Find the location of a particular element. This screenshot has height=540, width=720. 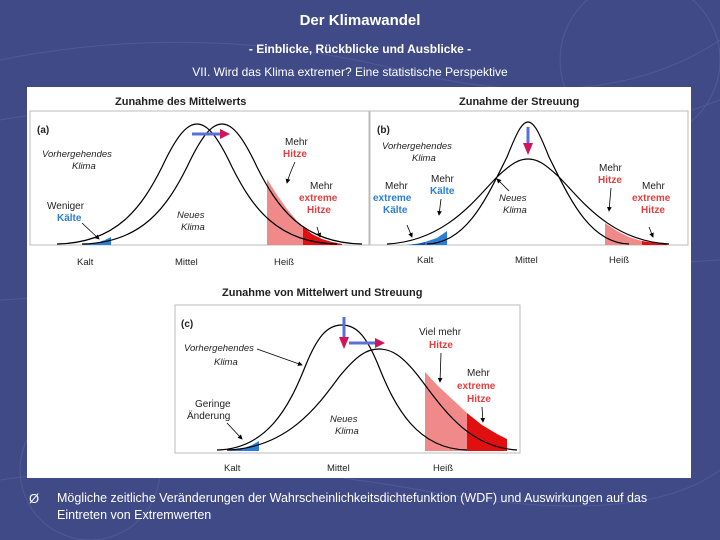

panel-b-prev-climate-label: Vorhergehendes Klima is located at coordinates (418, 152).